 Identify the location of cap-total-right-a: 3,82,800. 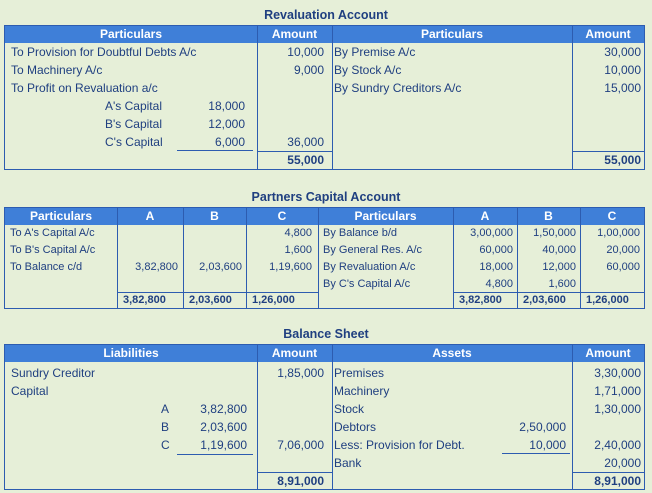
(480, 300).